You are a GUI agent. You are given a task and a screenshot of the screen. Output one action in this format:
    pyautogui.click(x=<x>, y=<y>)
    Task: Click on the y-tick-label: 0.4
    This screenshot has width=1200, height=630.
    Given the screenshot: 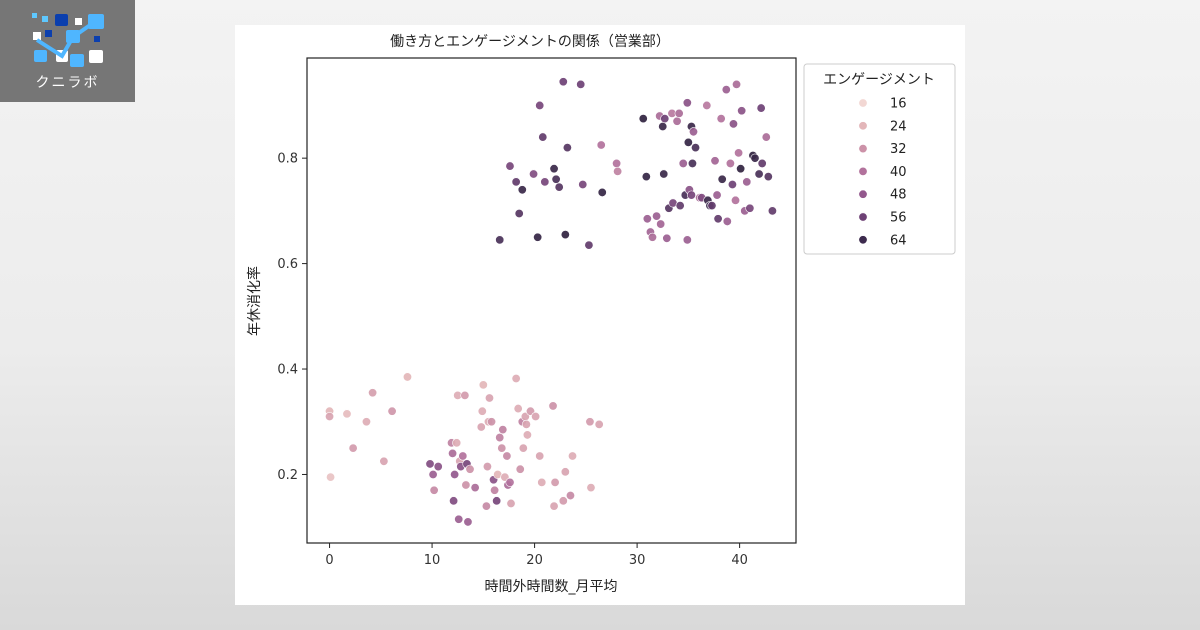 What is the action you would take?
    pyautogui.click(x=287, y=370)
    